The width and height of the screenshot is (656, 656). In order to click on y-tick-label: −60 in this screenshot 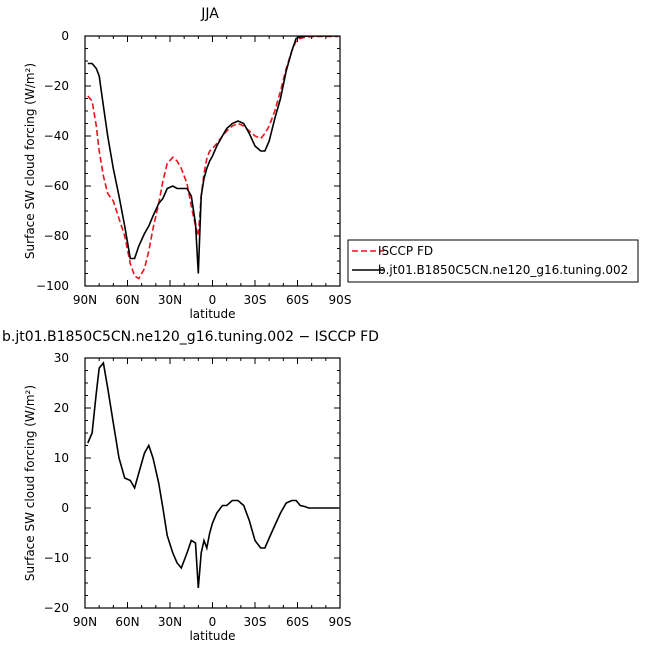, I will do `click(56, 186)`.